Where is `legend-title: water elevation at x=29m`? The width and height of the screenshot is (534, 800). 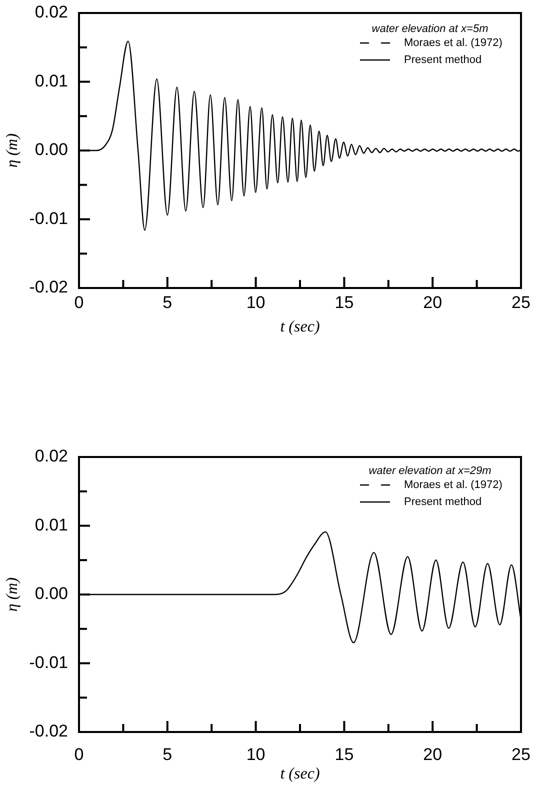 legend-title: water elevation at x=29m is located at coordinates (430, 471).